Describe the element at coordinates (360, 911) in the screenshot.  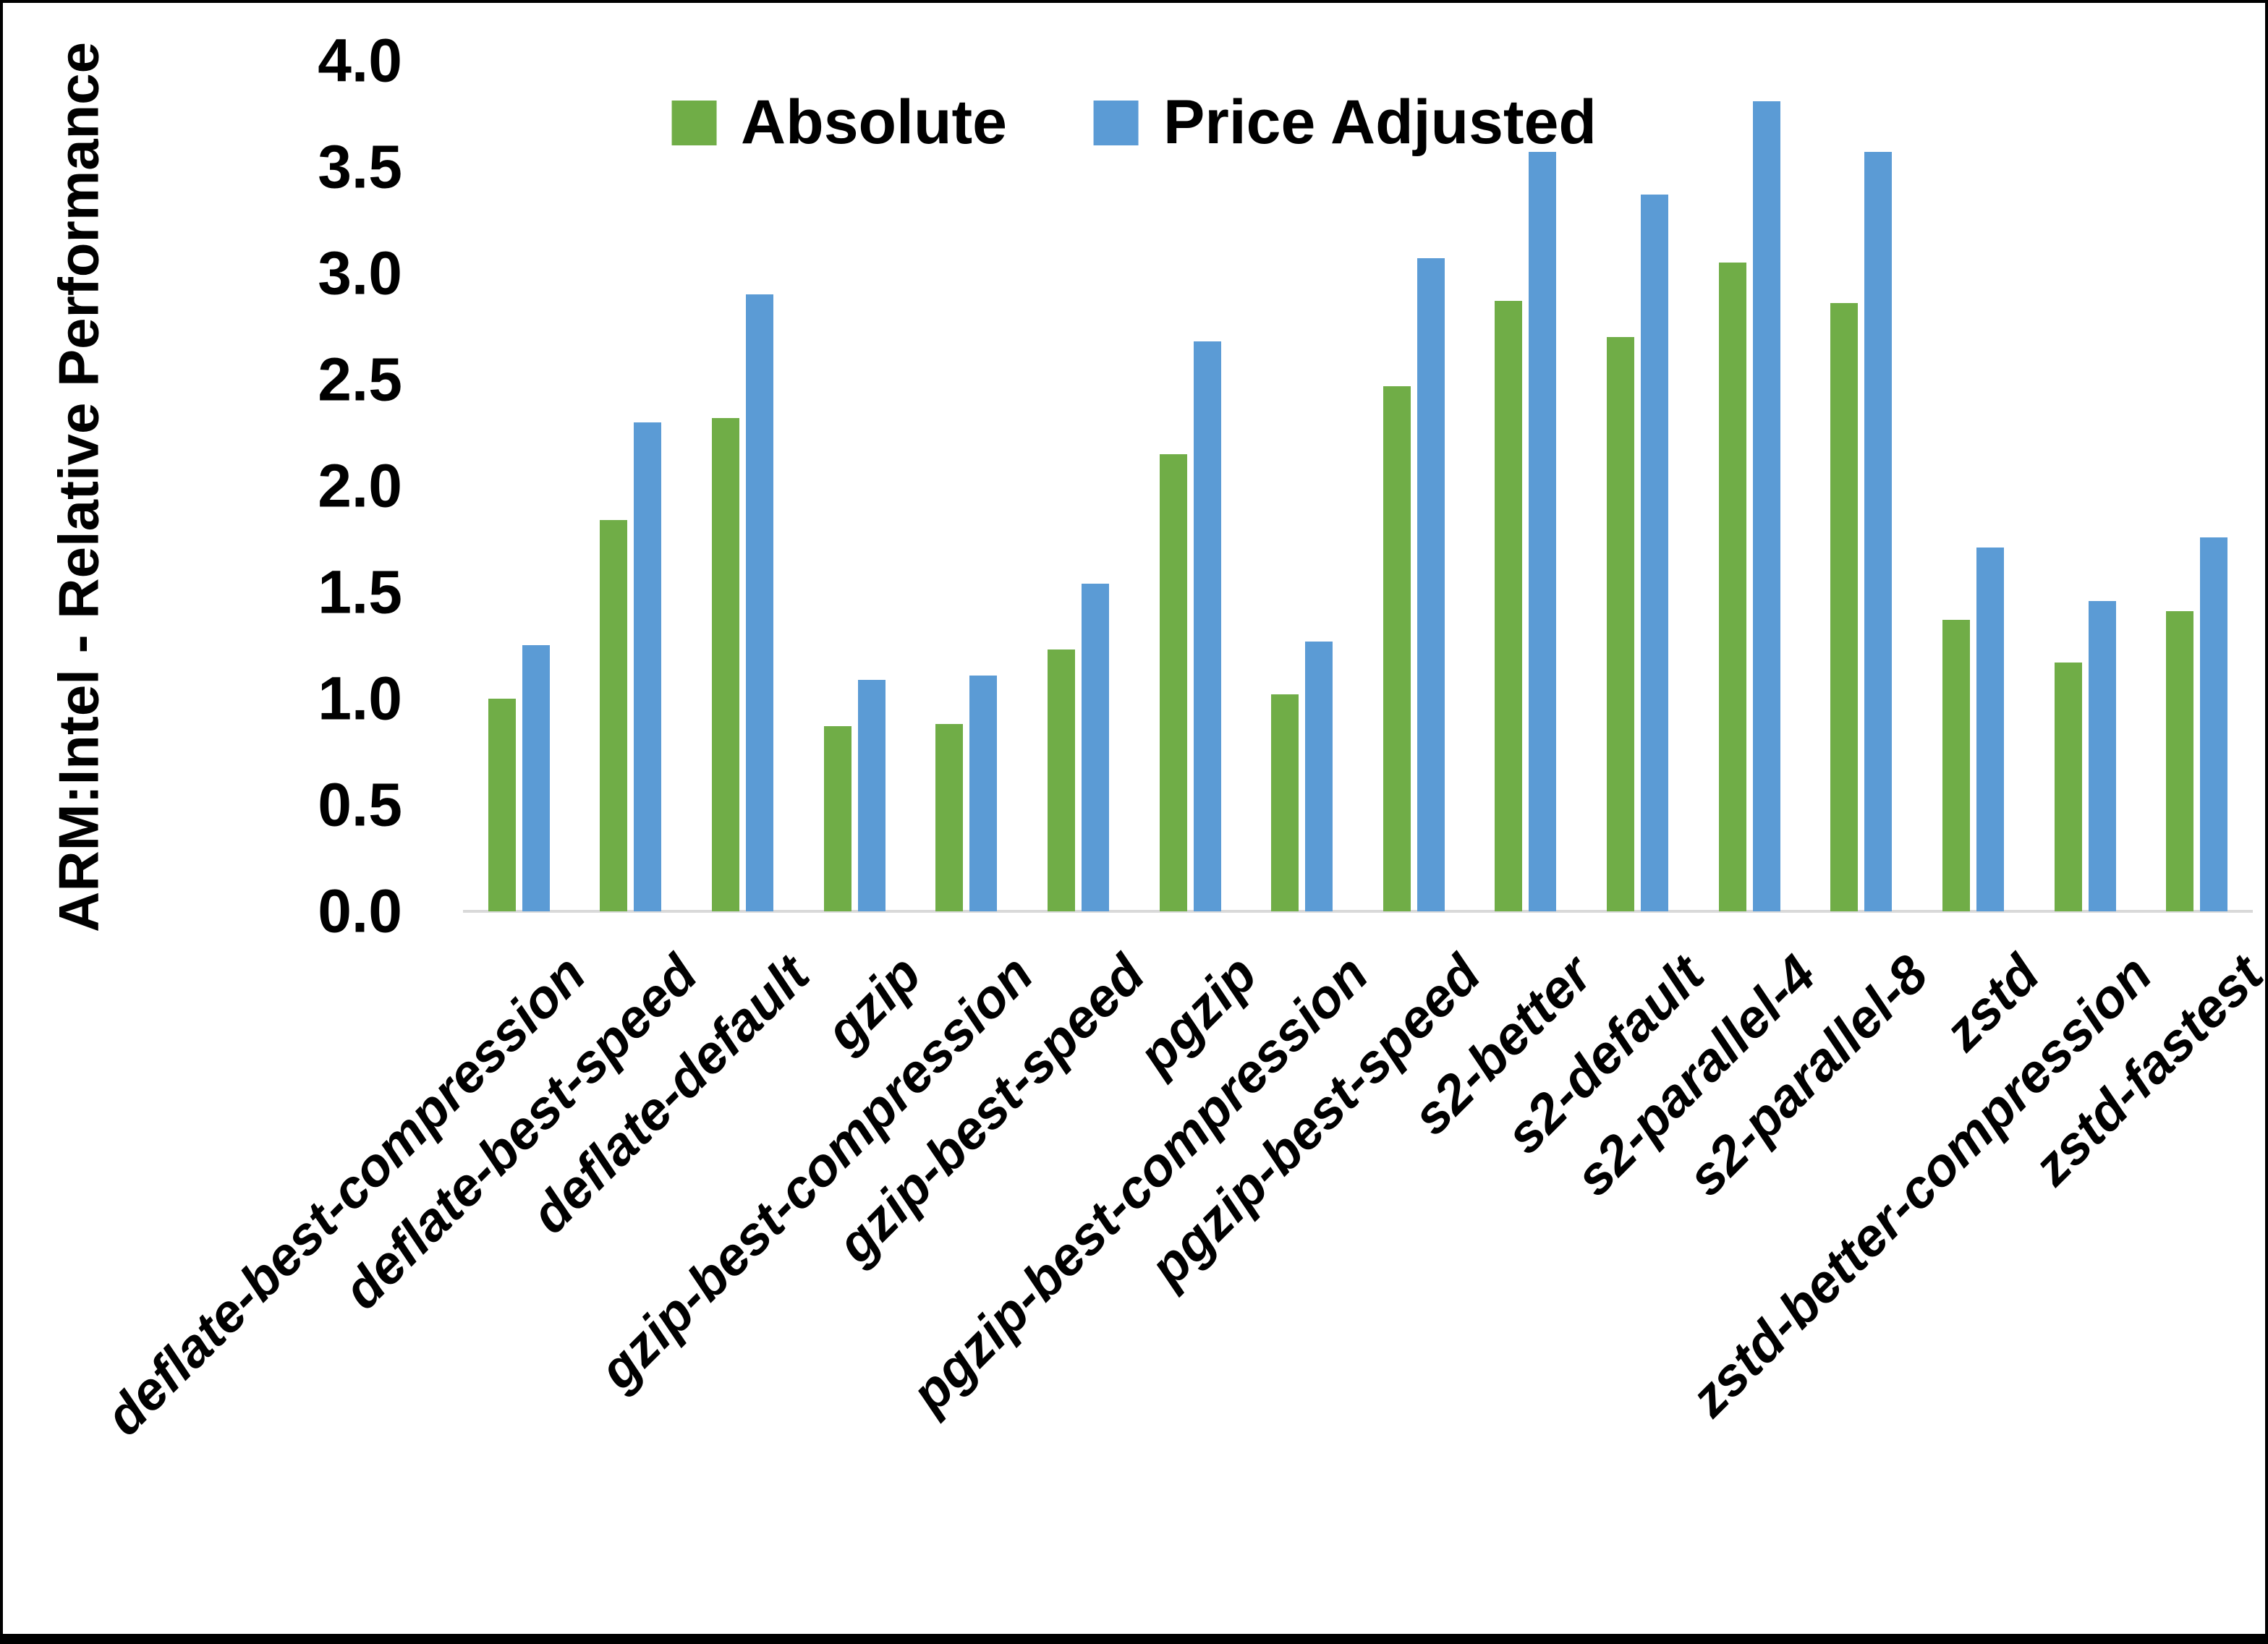
I see `y-tick-label: 0.0` at that location.